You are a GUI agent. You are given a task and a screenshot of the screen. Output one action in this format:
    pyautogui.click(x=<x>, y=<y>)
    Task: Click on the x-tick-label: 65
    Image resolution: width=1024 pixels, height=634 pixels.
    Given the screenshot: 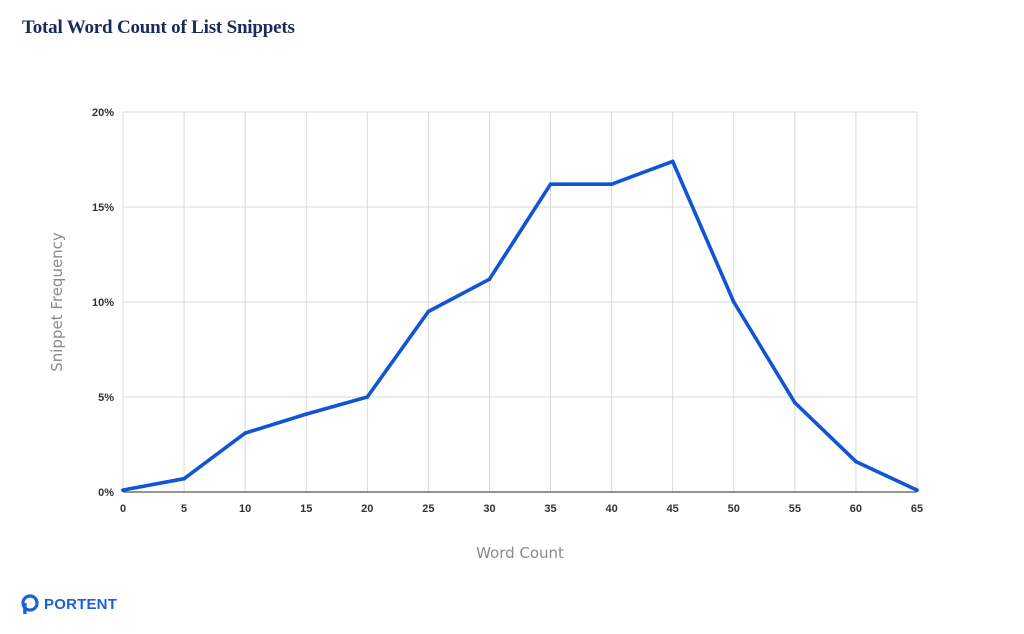 What is the action you would take?
    pyautogui.click(x=917, y=509)
    